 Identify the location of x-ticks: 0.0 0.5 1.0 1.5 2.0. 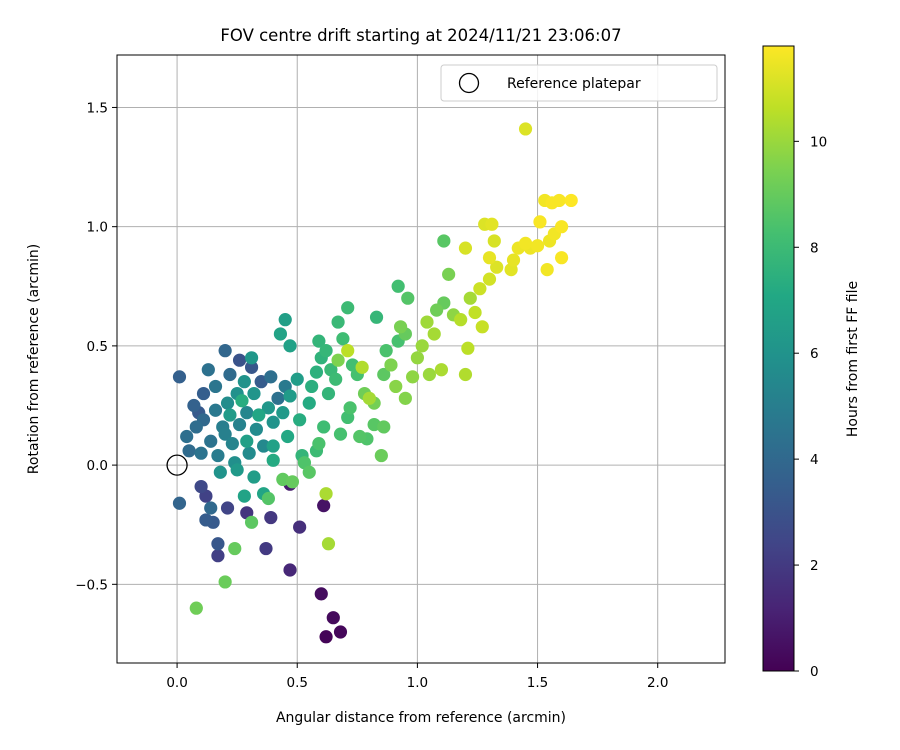
(417, 677).